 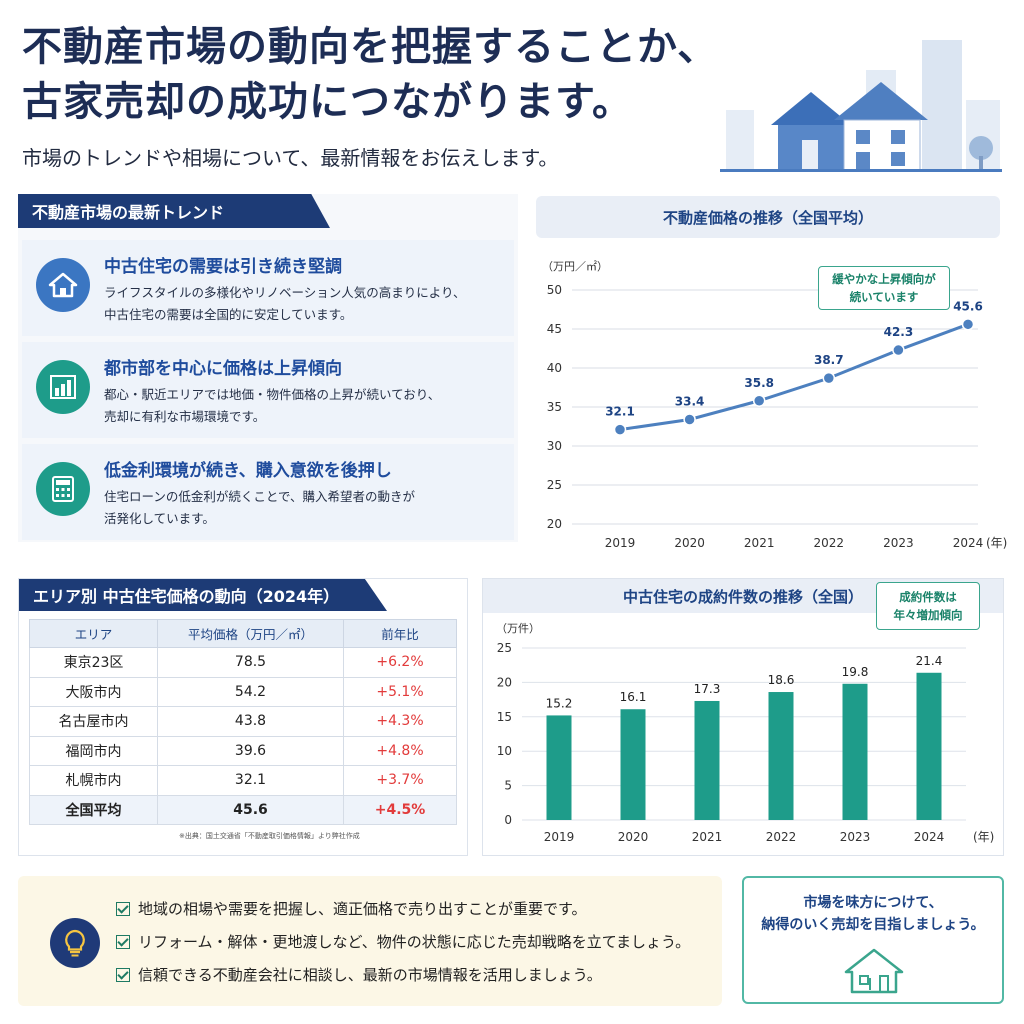 What do you see at coordinates (93, 721) in the screenshot?
I see `table-cell: 名古屋市内` at bounding box center [93, 721].